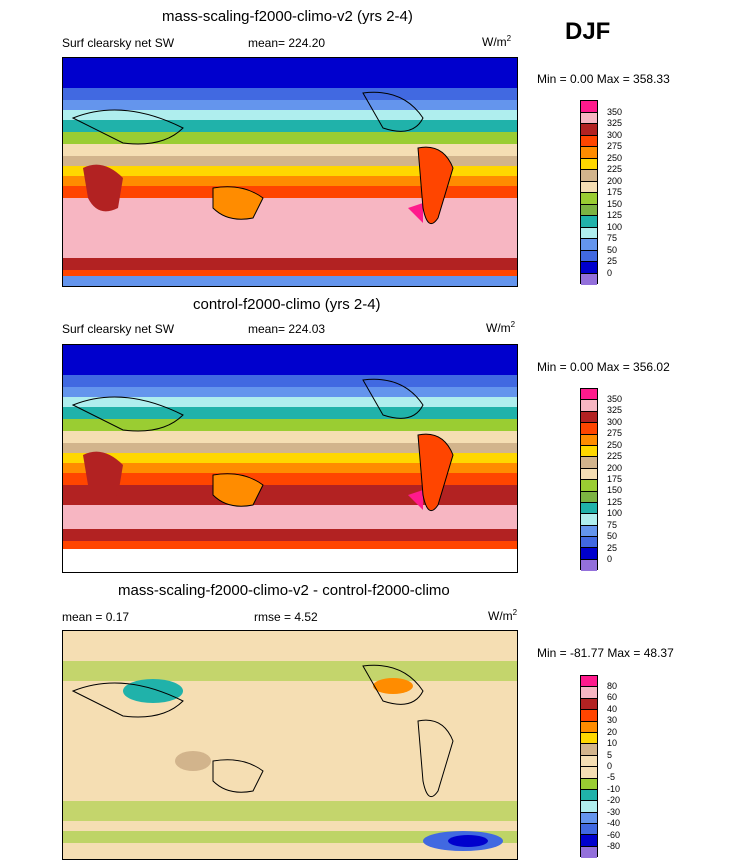 The height and width of the screenshot is (865, 732). Describe the element at coordinates (612, 548) in the screenshot. I see `panel2-colorbar-tick: 25` at that location.